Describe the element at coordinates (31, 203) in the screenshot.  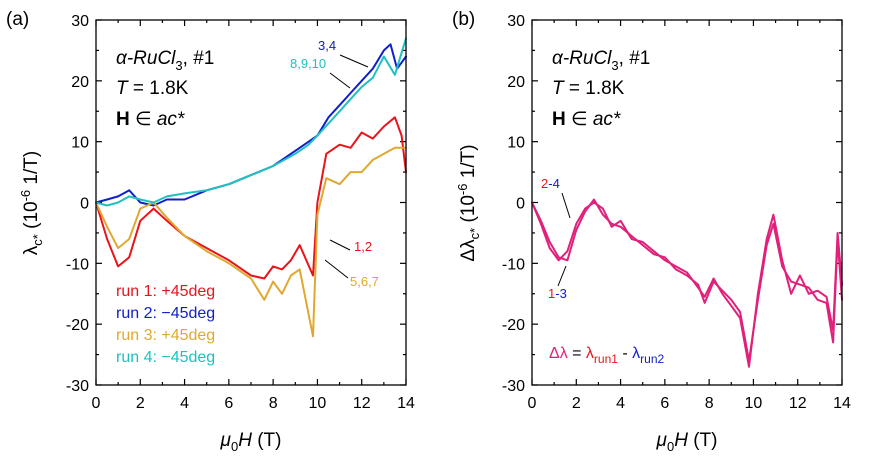
I see `panel-a-ylabel: λc* (10-6 1/T)` at that location.